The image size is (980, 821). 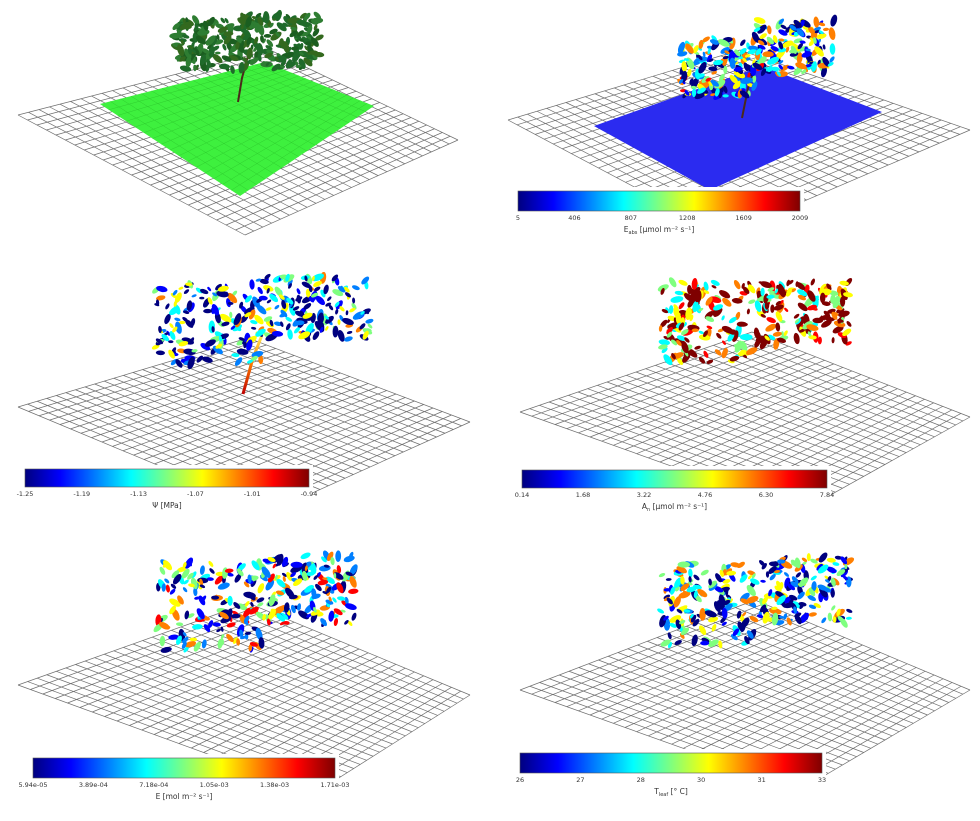 What do you see at coordinates (670, 792) in the screenshot?
I see `colorbar-title: Tleaf [° C]` at bounding box center [670, 792].